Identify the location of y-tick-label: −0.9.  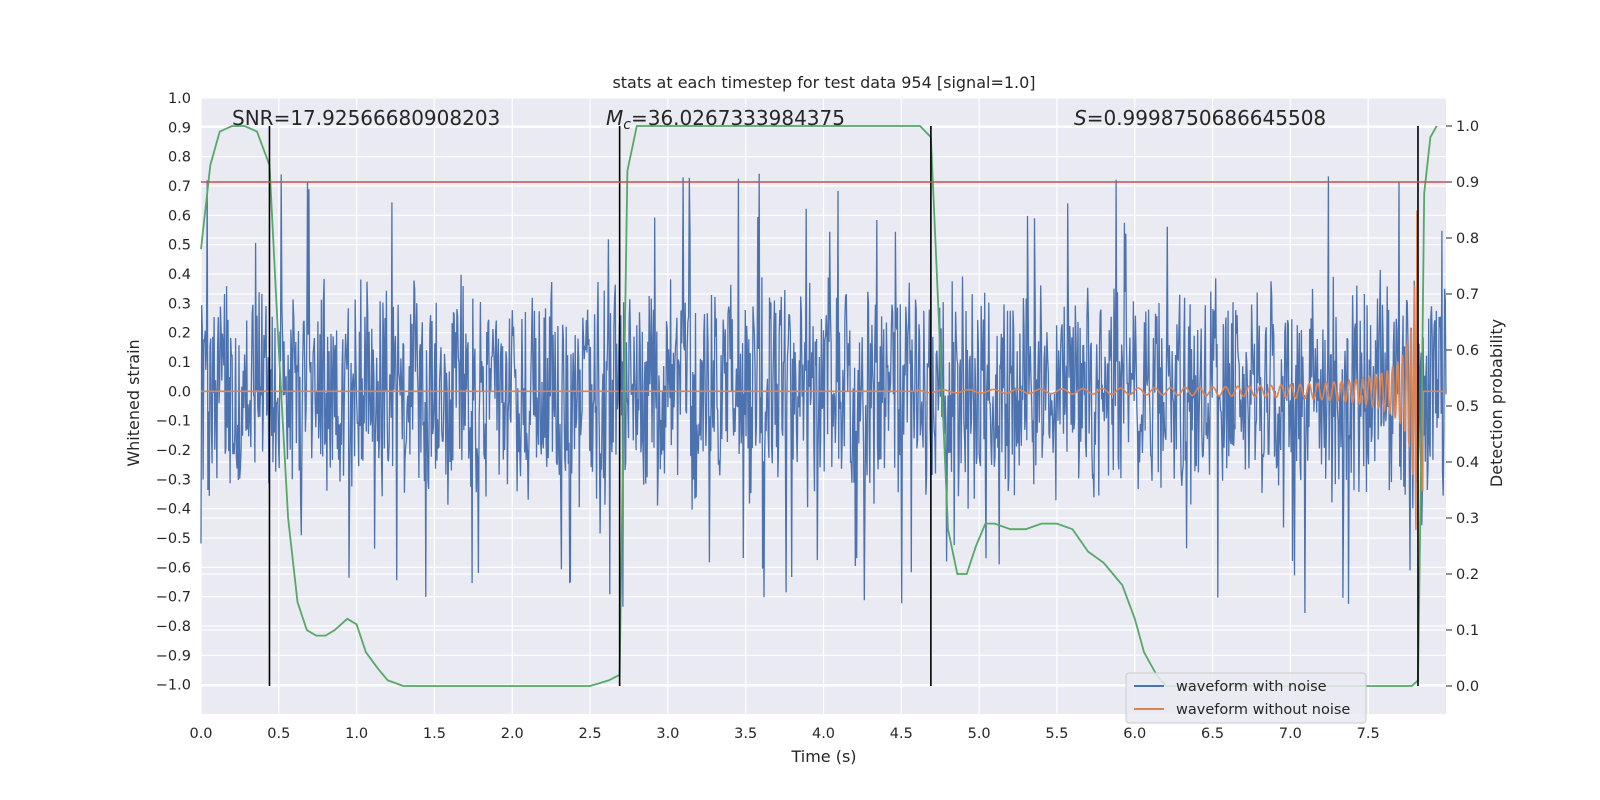
(173, 656).